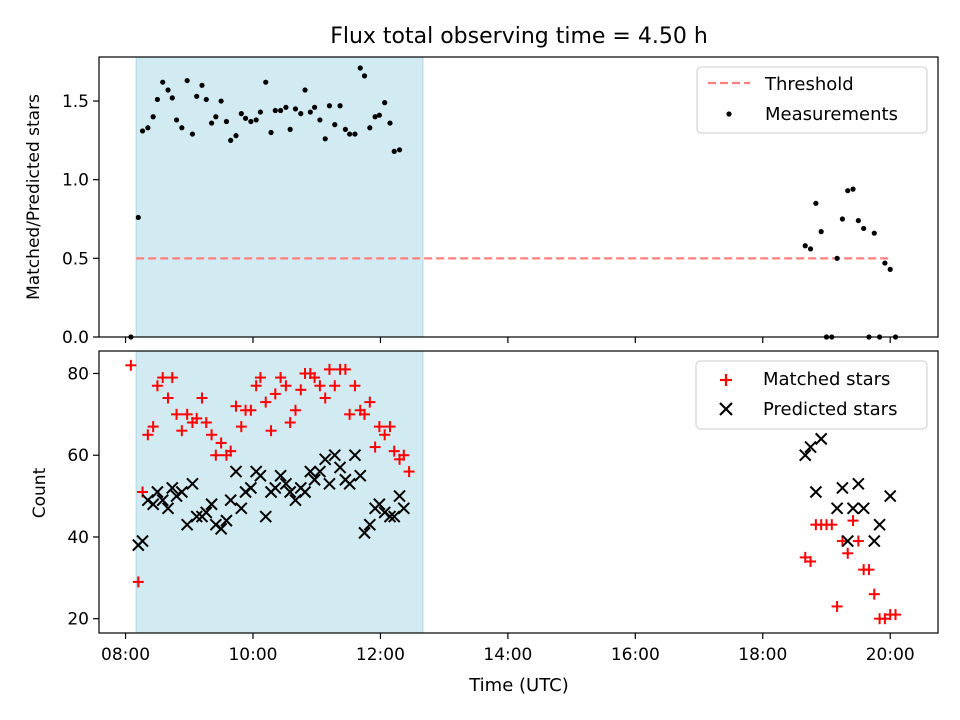  What do you see at coordinates (252, 655) in the screenshot?
I see `x-tick-label: 10:00` at bounding box center [252, 655].